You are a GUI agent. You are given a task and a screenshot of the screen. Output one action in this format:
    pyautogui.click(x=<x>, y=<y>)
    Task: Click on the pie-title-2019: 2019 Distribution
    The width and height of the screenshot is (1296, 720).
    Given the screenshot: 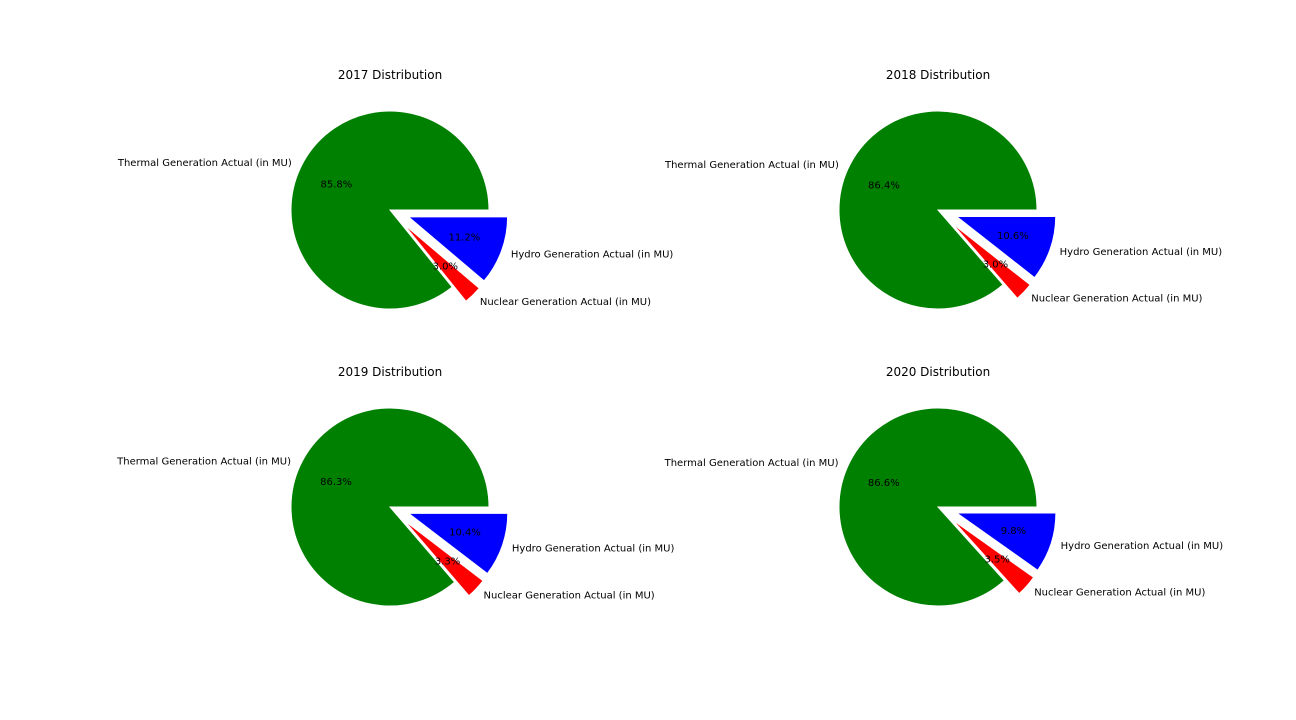 What is the action you would take?
    pyautogui.click(x=390, y=372)
    